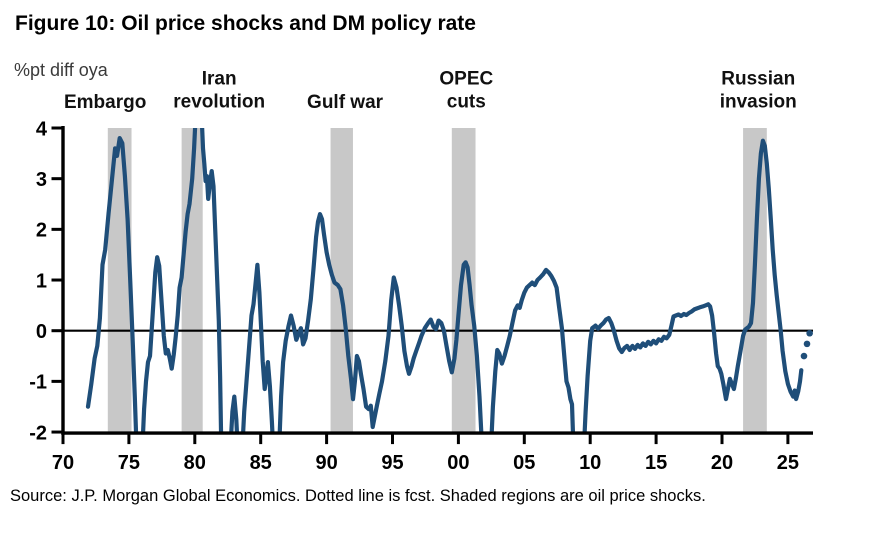  What do you see at coordinates (722, 463) in the screenshot?
I see `x-tick-label: 20` at bounding box center [722, 463].